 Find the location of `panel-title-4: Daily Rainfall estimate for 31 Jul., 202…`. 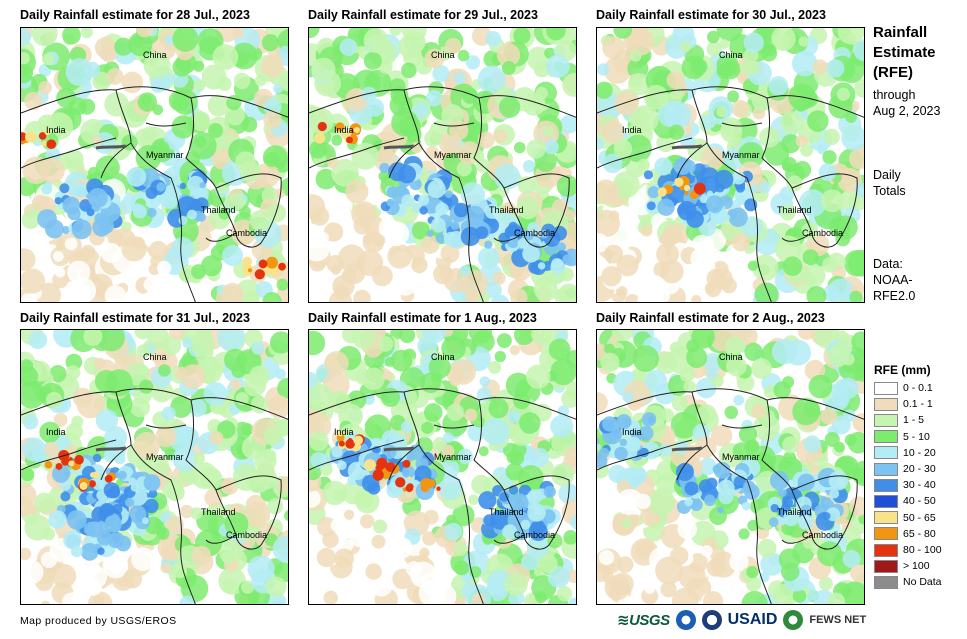

panel-title-4: Daily Rainfall estimate for 31 Jul., 202… is located at coordinates (135, 318).